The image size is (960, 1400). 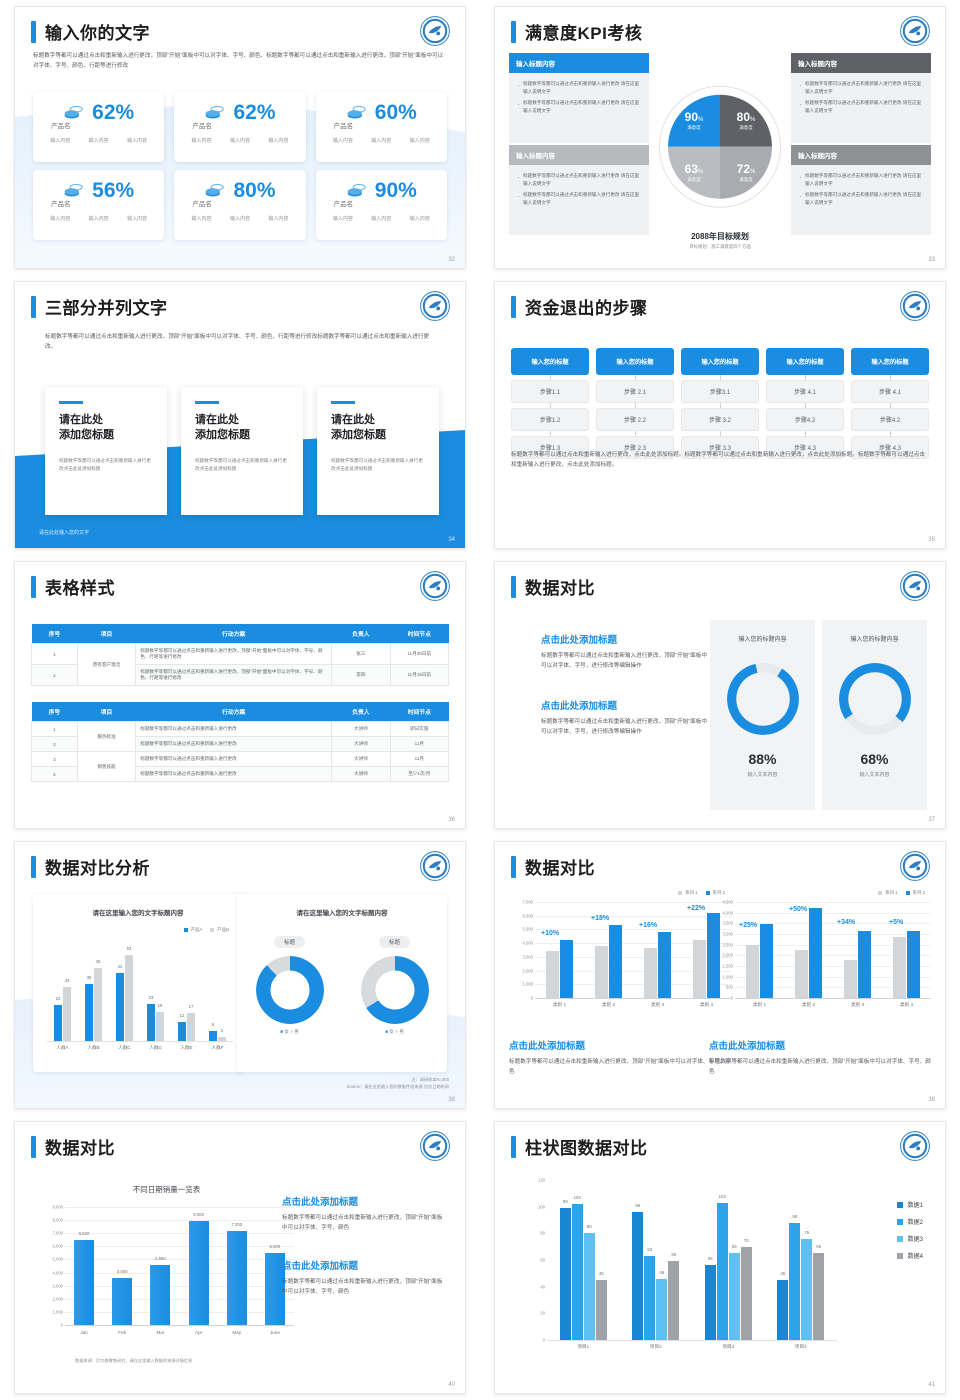 What do you see at coordinates (395, 112) in the screenshot?
I see `kpi-percent: 60%` at bounding box center [395, 112].